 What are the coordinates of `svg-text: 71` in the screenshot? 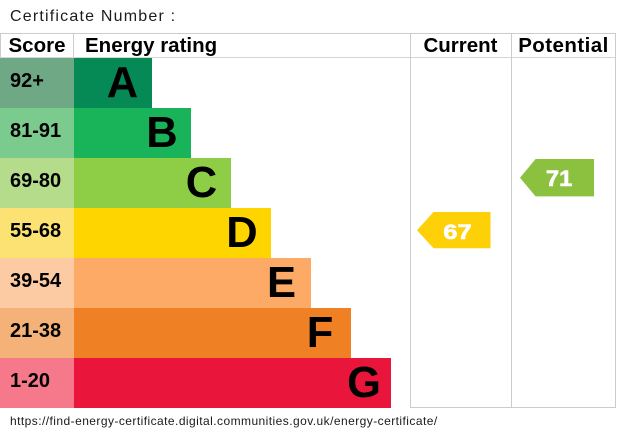 It's located at (559, 178).